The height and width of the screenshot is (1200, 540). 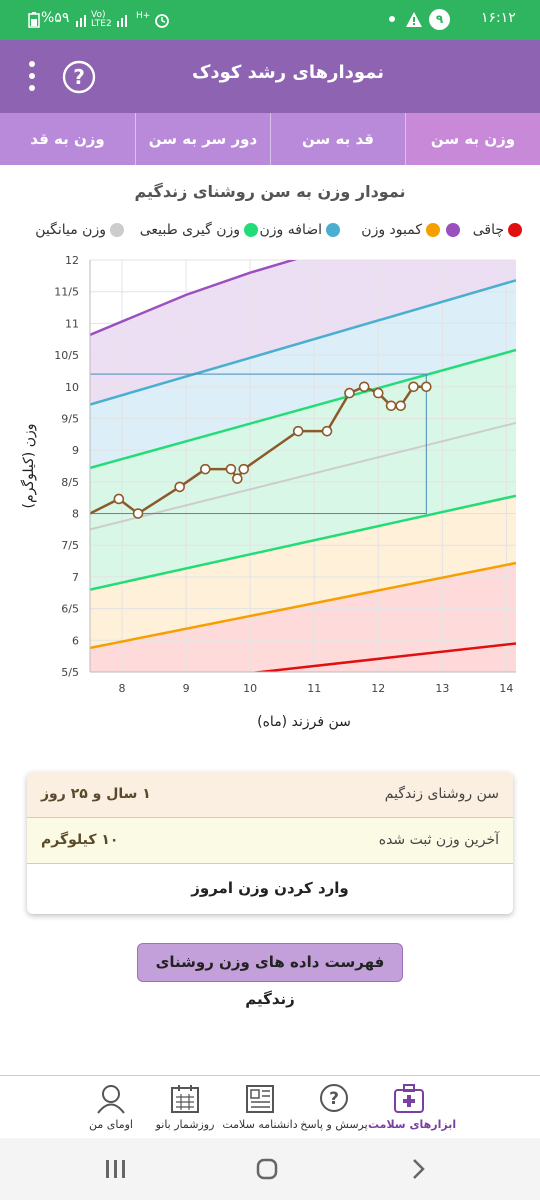 I want to click on nav-label: ابزارهای سلامت, so click(x=412, y=1124).